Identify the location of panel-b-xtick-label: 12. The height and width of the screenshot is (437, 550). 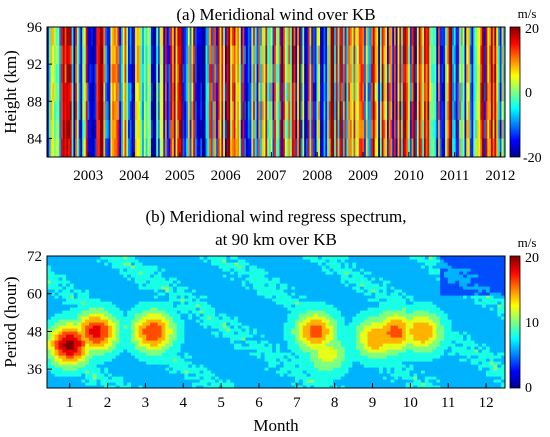
(486, 403).